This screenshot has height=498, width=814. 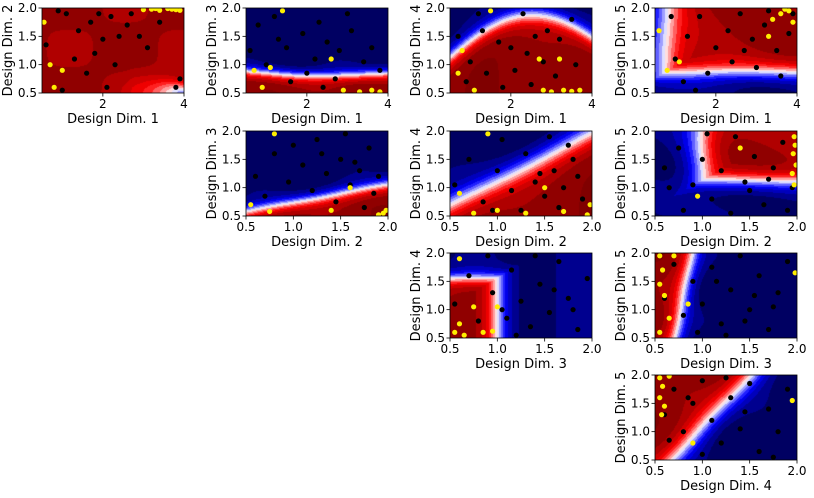 What do you see at coordinates (103, 104) in the screenshot?
I see `xtick-label-p12-0: 2` at bounding box center [103, 104].